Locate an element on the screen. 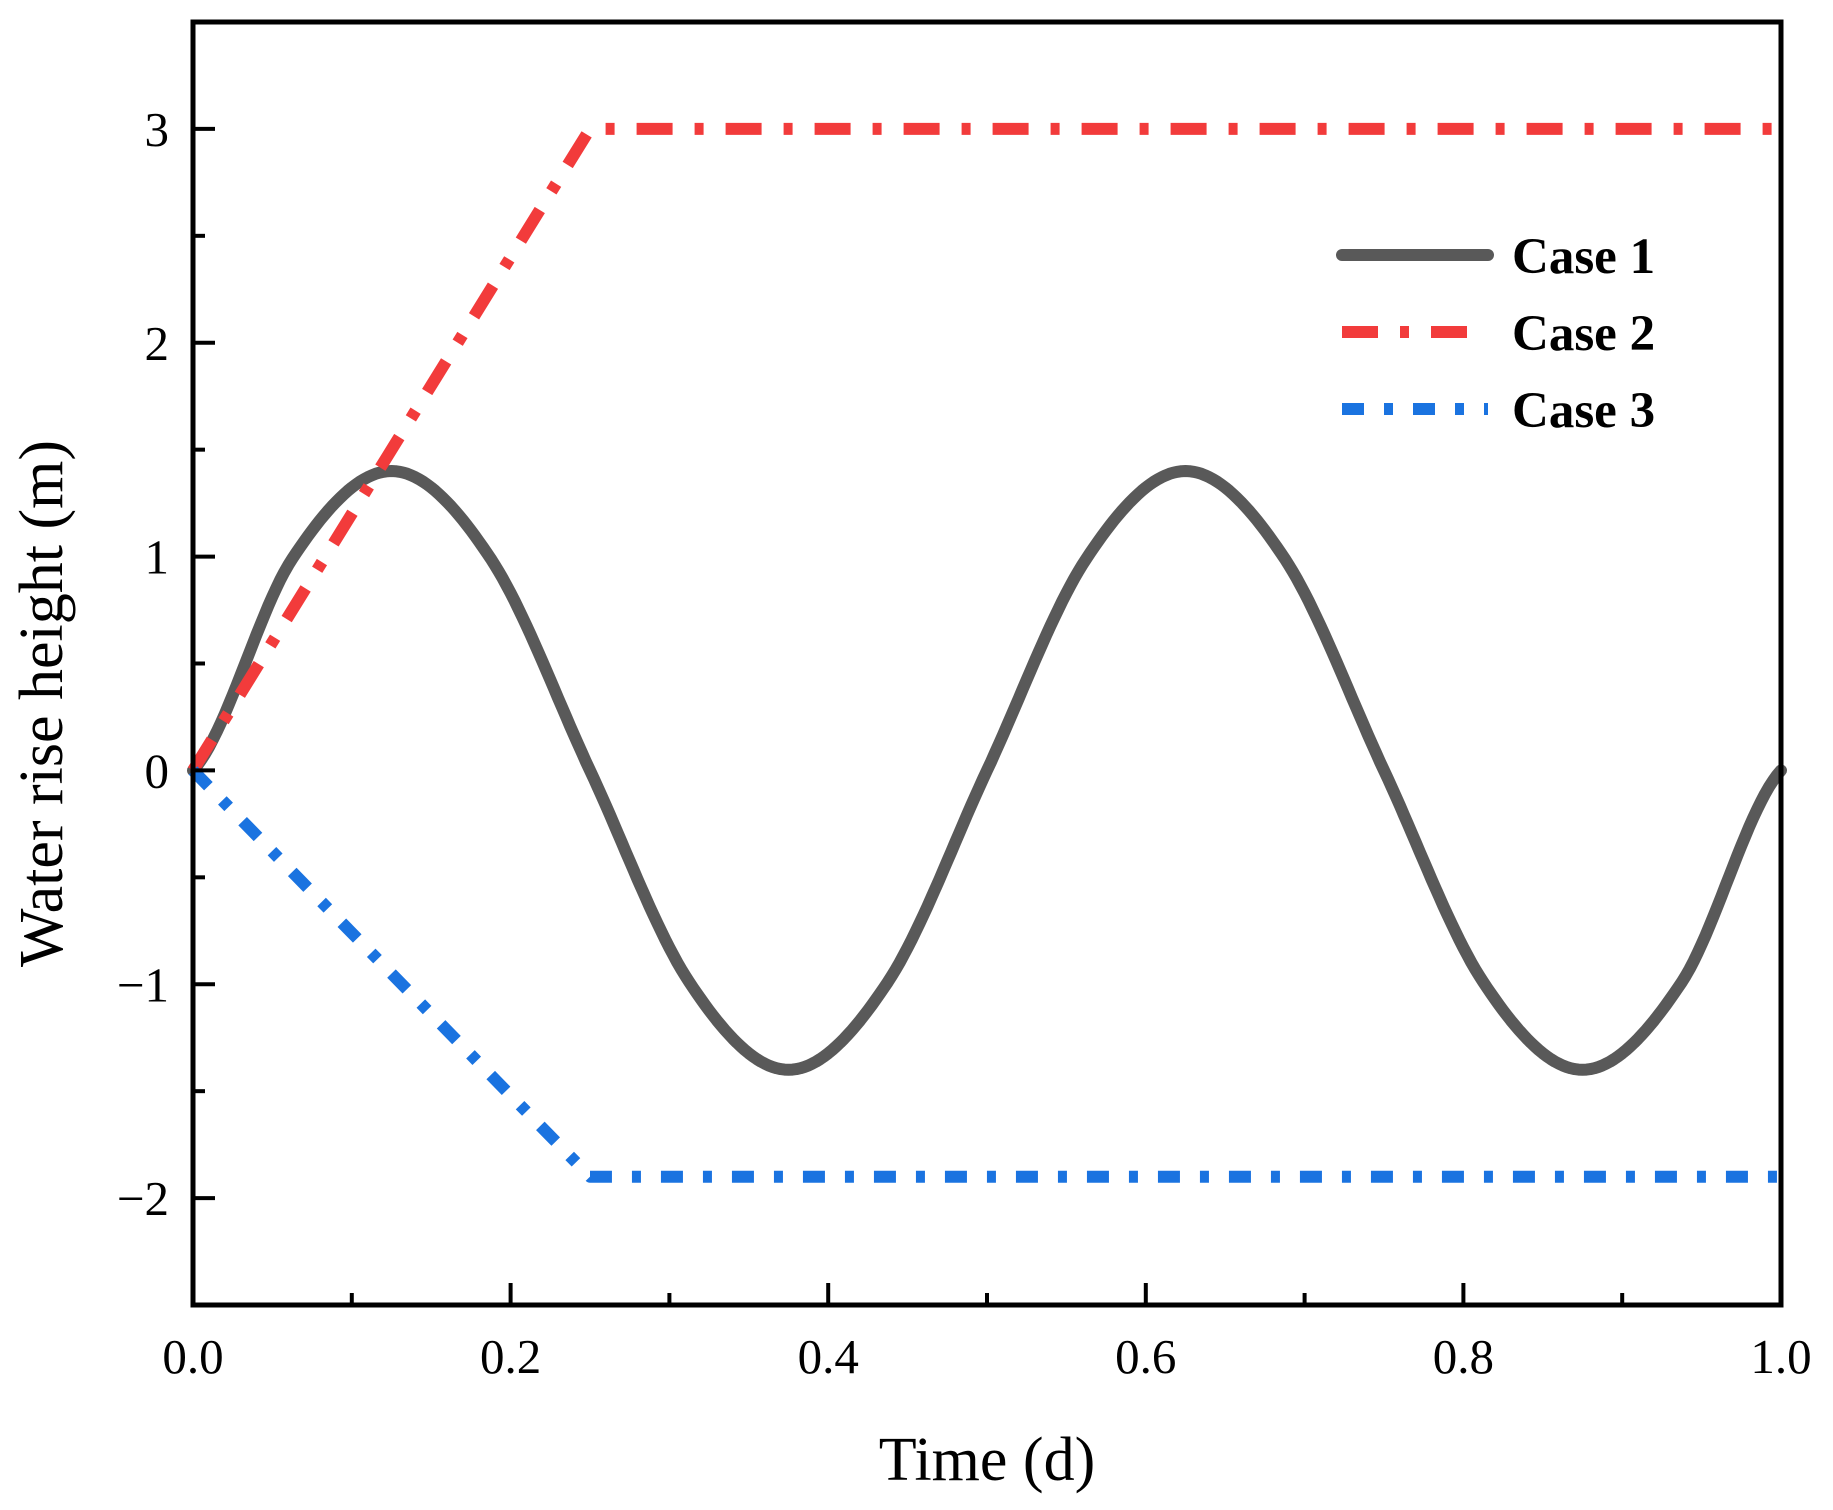  x-tick-label: 0.0 is located at coordinates (192, 1356).